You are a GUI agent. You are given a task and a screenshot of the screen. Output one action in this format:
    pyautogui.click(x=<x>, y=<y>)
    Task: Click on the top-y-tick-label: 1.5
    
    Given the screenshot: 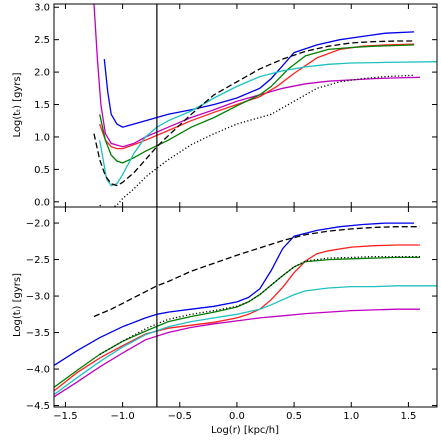 What is the action you would take?
    pyautogui.click(x=42, y=105)
    